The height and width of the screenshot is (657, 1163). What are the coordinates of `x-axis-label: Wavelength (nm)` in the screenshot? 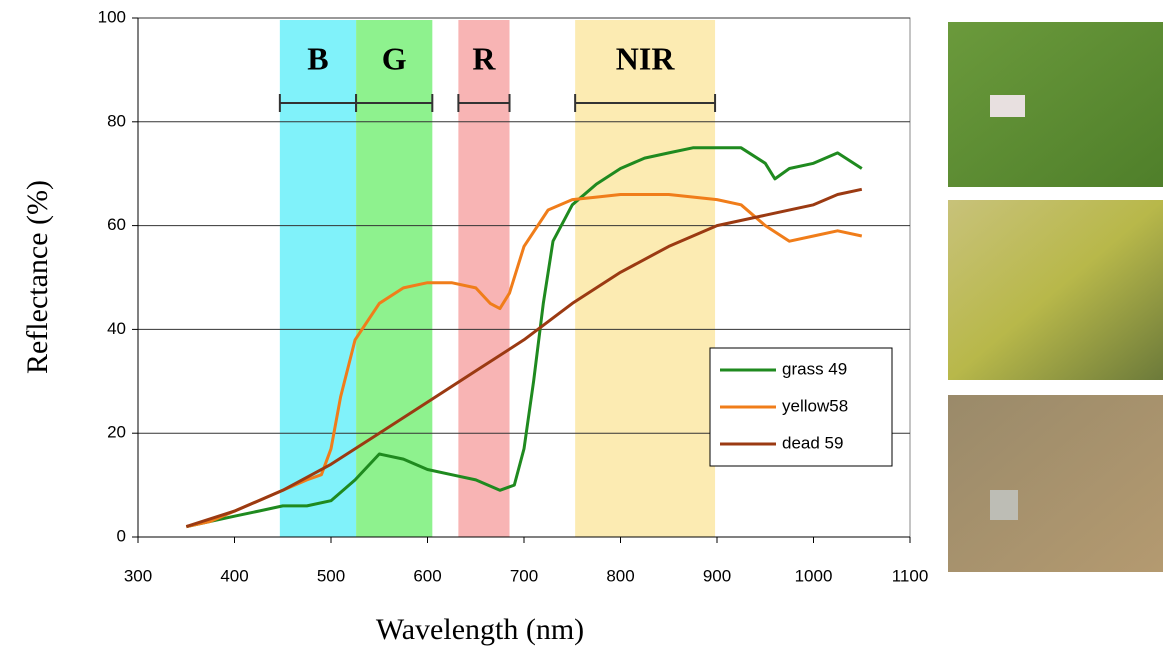 It's located at (480, 629).